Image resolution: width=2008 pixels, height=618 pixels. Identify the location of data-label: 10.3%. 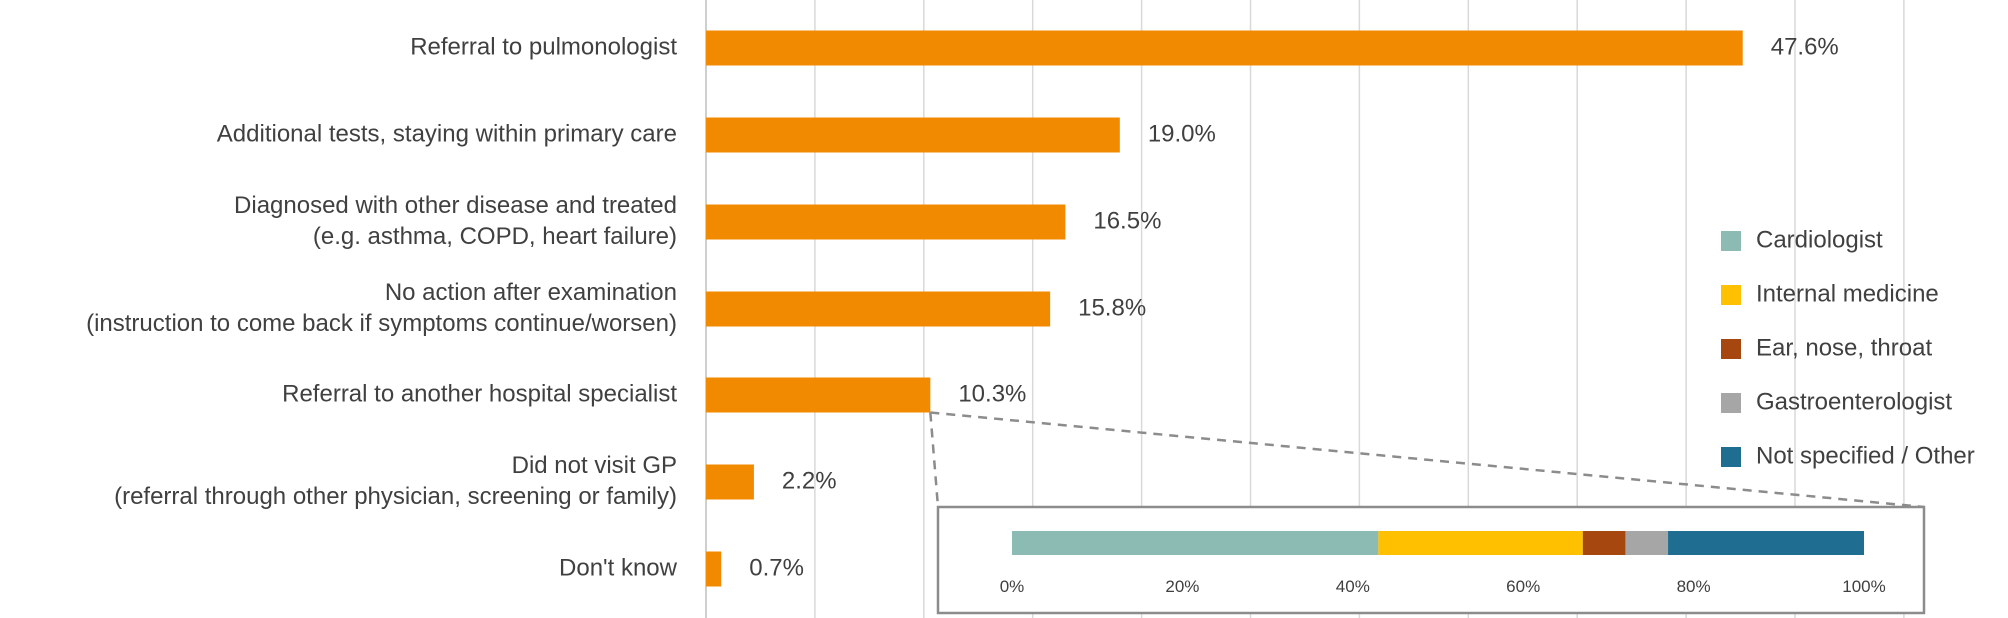
(992, 393).